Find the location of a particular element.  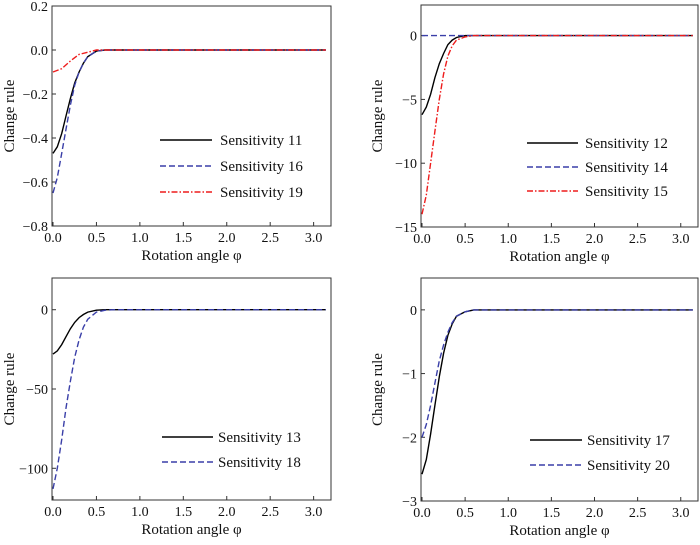

legend-label: Sensitivity 12 is located at coordinates (626, 144).